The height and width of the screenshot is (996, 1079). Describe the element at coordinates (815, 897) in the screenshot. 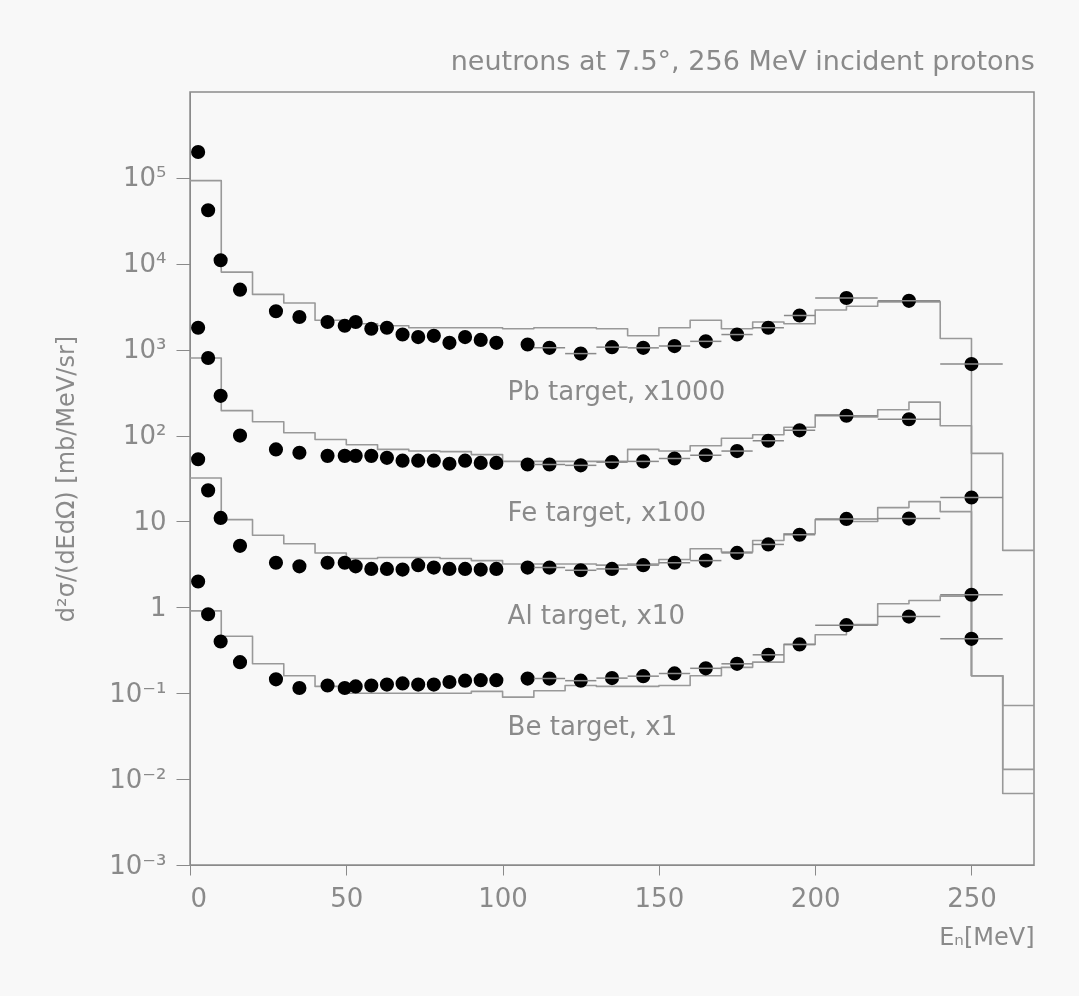

I see `x-tick-label: 200` at that location.